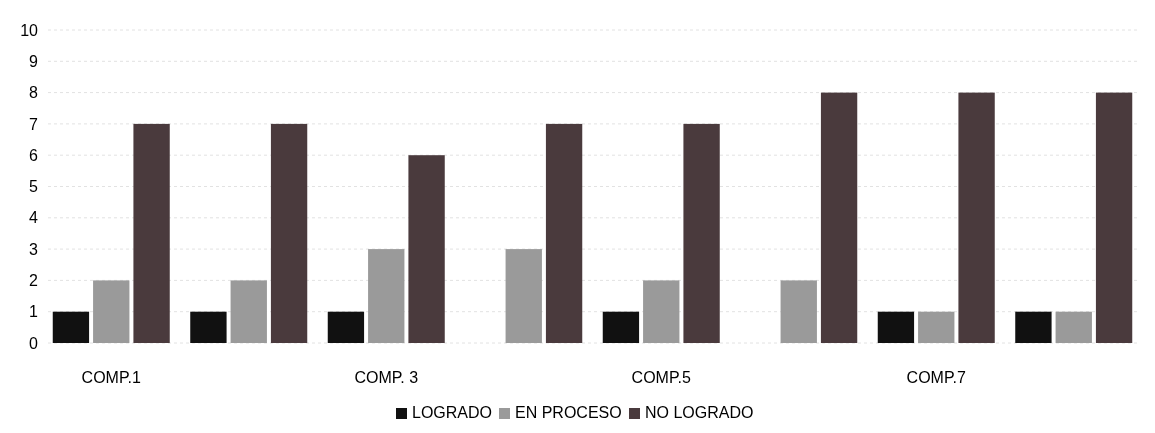  Describe the element at coordinates (699, 412) in the screenshot. I see `legend-label: NO LOGRADO` at that location.